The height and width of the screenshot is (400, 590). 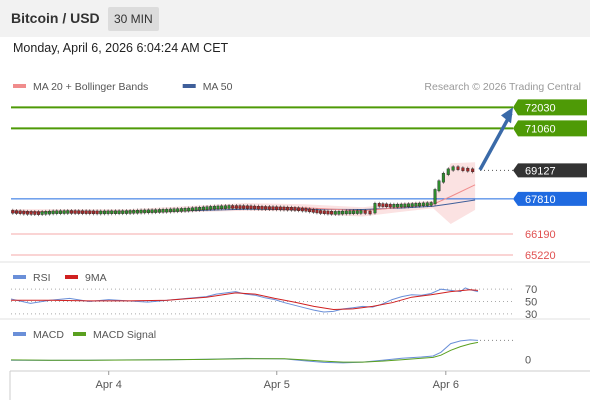 I want to click on legend-label: MA 50, so click(x=218, y=87).